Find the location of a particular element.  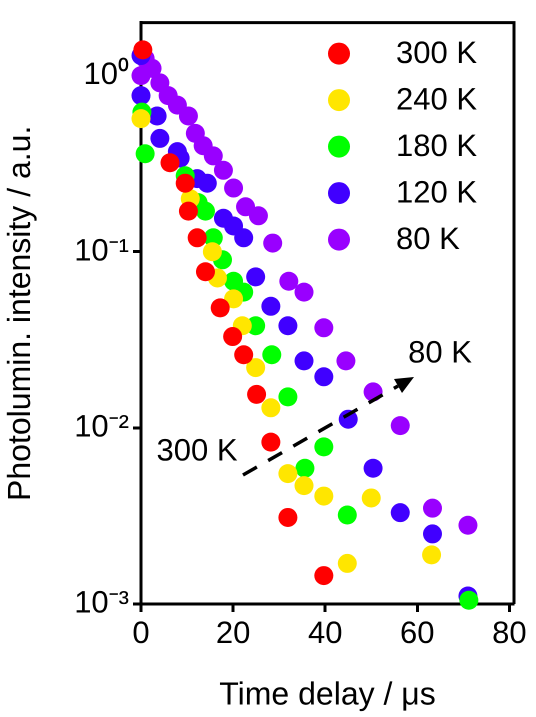

y-tick-label: 10⁻² is located at coordinates (101, 426).